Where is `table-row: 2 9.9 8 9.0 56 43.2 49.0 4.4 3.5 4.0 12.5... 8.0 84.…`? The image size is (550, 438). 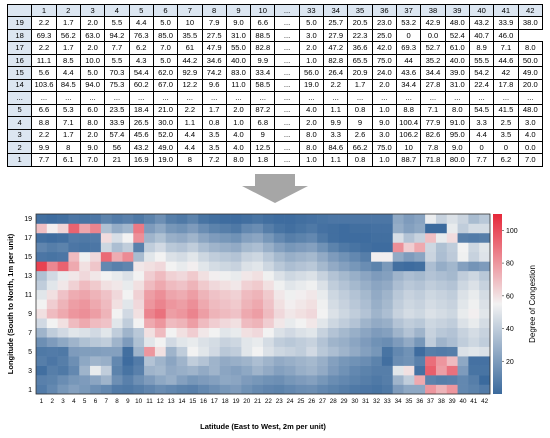
table-row: 2 9.9 8 9.0 56 43.2 49.0 4.4 3.5 4.0 12.5... 8.0 84.… is located at coordinates (275, 147).